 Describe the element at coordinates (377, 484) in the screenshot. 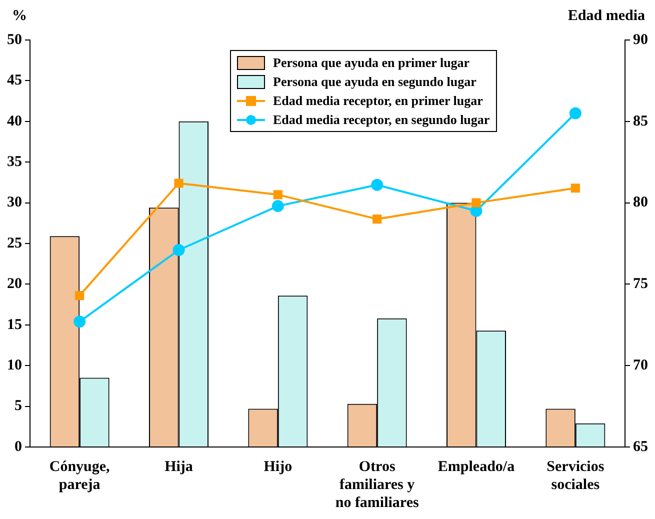

I see `x-tick-label: Otros familiares y no familiares` at that location.